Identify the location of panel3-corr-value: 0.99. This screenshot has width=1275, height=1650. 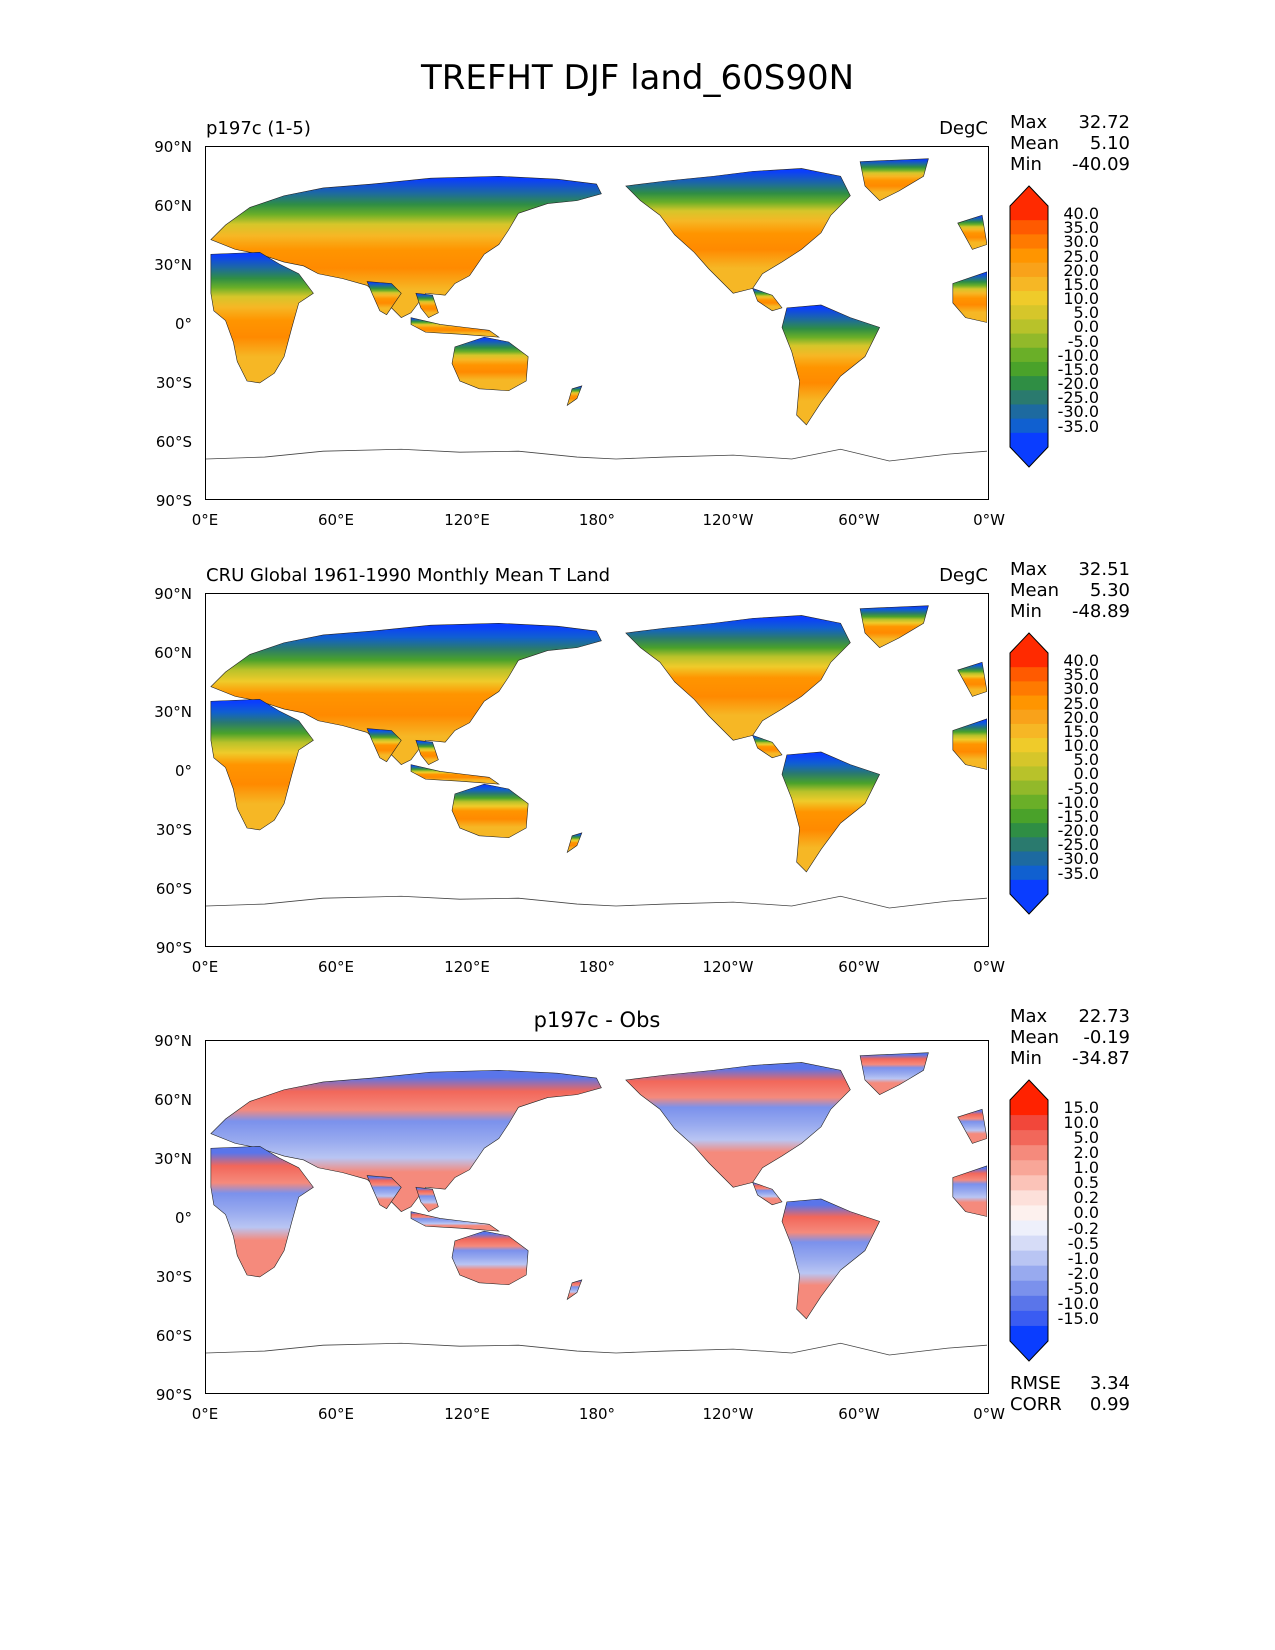
(1109, 1404).